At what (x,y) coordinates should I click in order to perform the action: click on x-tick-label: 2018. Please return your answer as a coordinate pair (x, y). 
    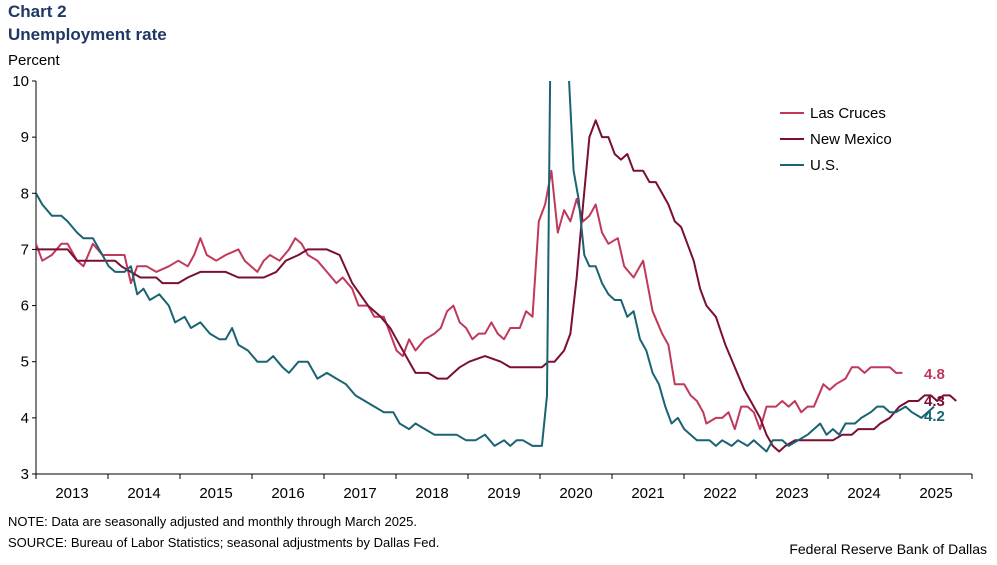
    Looking at the image, I should click on (431, 493).